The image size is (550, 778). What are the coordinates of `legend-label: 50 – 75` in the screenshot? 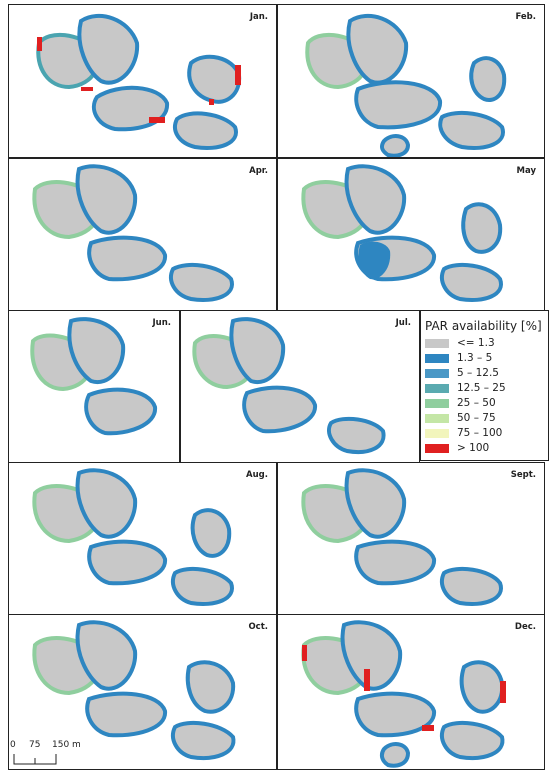 It's located at (476, 418).